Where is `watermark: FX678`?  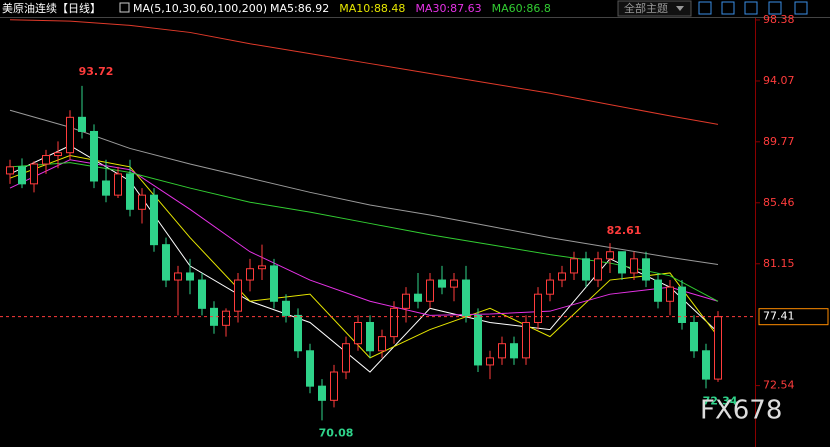
watermark: FX678 is located at coordinates (741, 411).